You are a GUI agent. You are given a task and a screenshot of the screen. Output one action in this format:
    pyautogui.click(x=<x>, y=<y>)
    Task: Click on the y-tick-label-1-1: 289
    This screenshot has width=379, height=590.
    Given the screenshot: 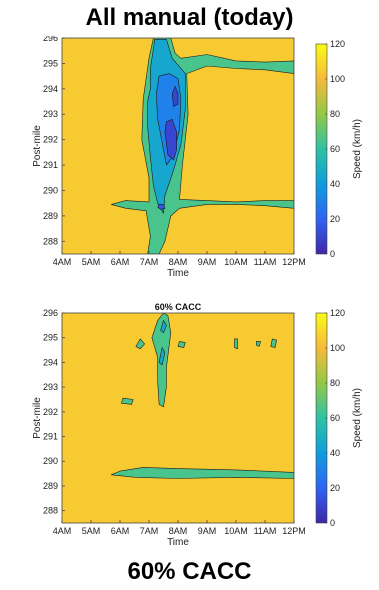 What is the action you would take?
    pyautogui.click(x=50, y=486)
    